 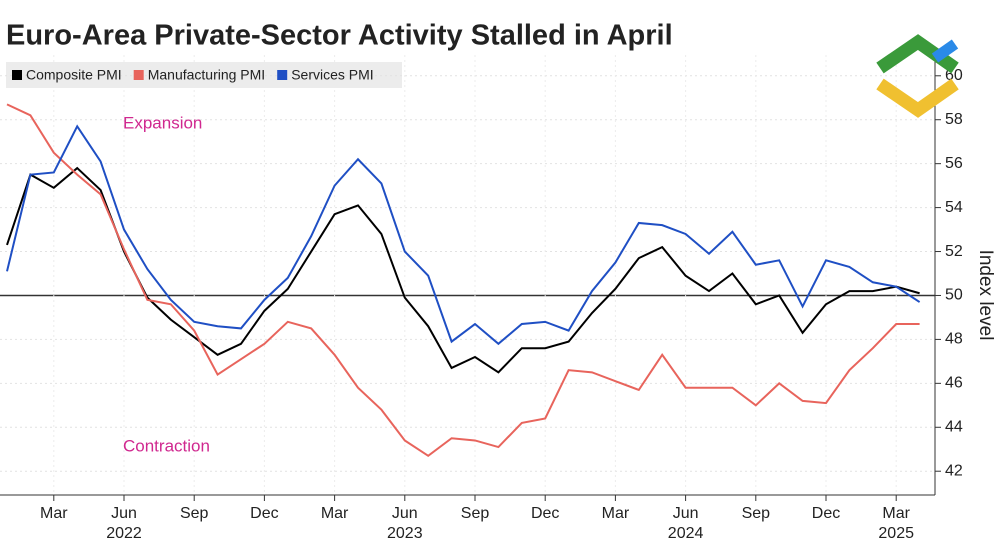 What do you see at coordinates (954, 383) in the screenshot?
I see `y-tick-label: 46` at bounding box center [954, 383].